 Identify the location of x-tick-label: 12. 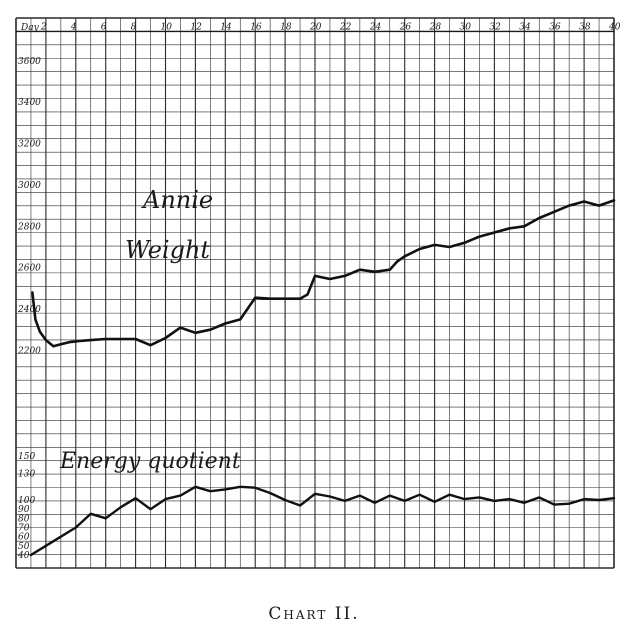
(196, 27).